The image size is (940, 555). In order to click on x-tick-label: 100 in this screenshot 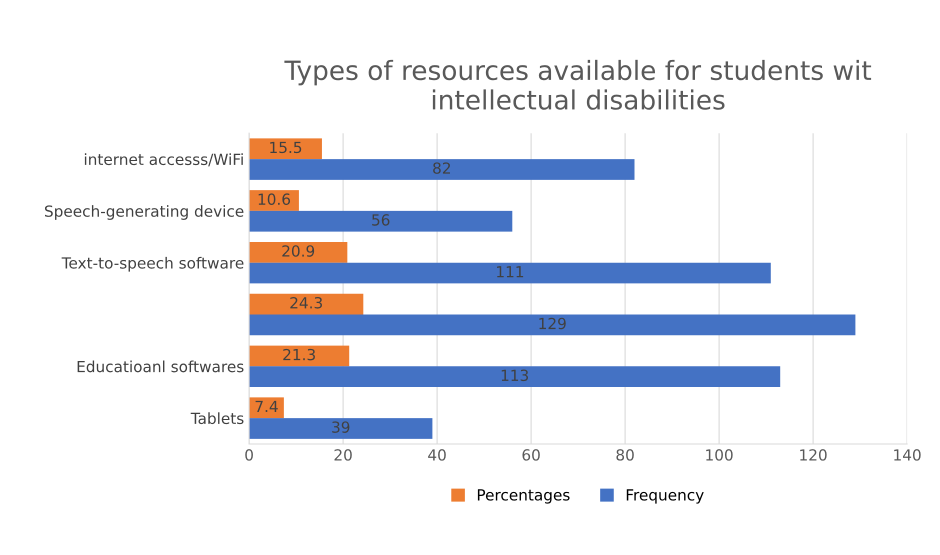, I will do `click(719, 455)`.